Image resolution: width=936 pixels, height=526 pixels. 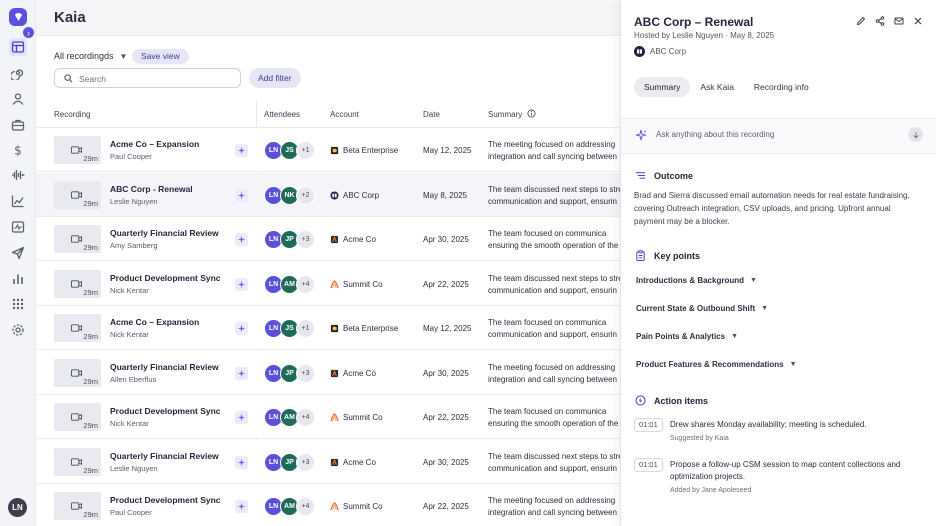 I want to click on nav-trend-icon, so click(x=18, y=201).